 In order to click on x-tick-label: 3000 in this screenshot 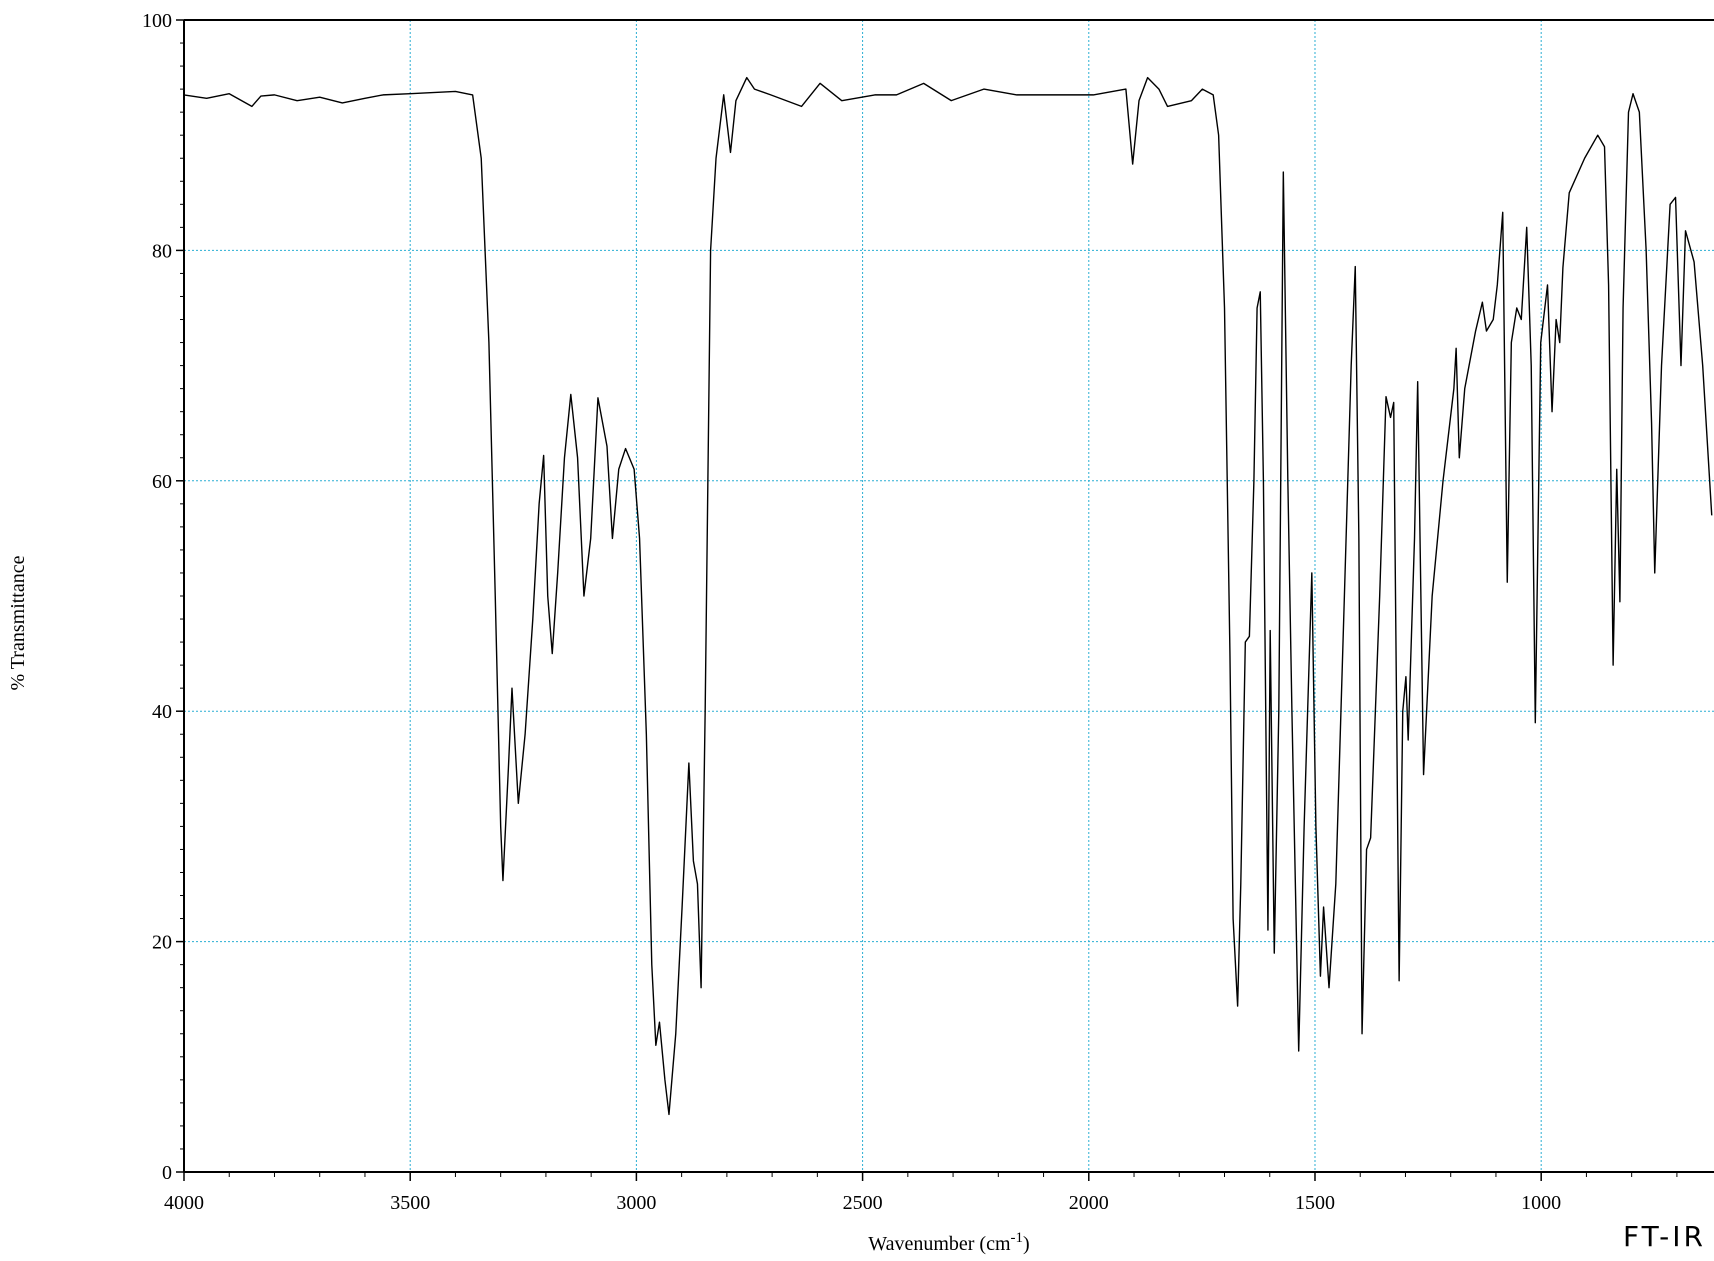, I will do `click(636, 1203)`.